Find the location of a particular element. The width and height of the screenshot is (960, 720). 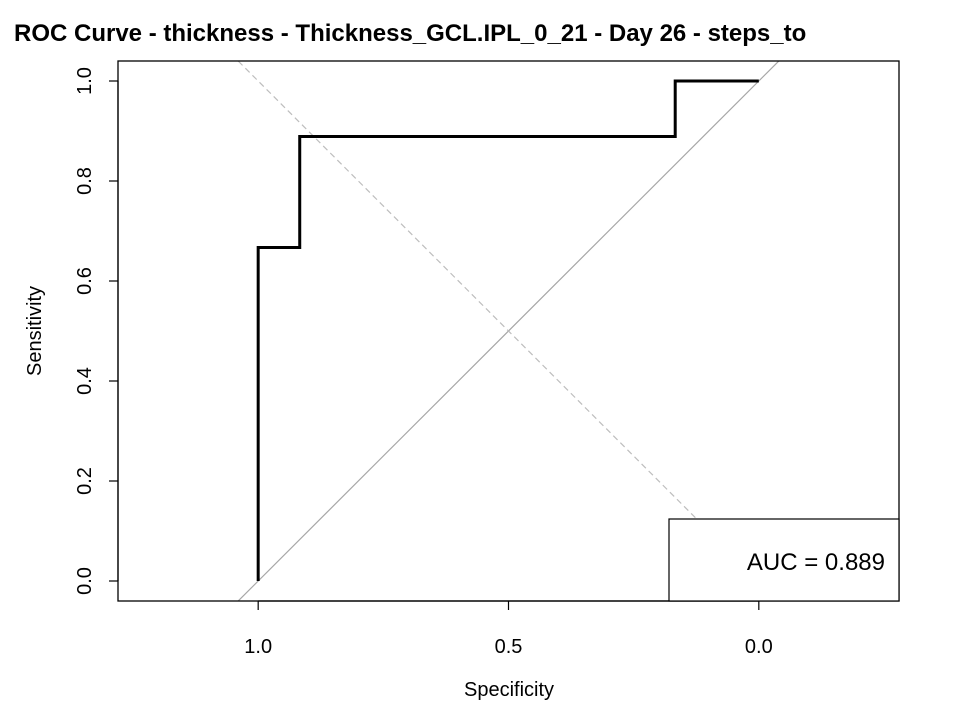

auc-legend-box is located at coordinates (784, 560).